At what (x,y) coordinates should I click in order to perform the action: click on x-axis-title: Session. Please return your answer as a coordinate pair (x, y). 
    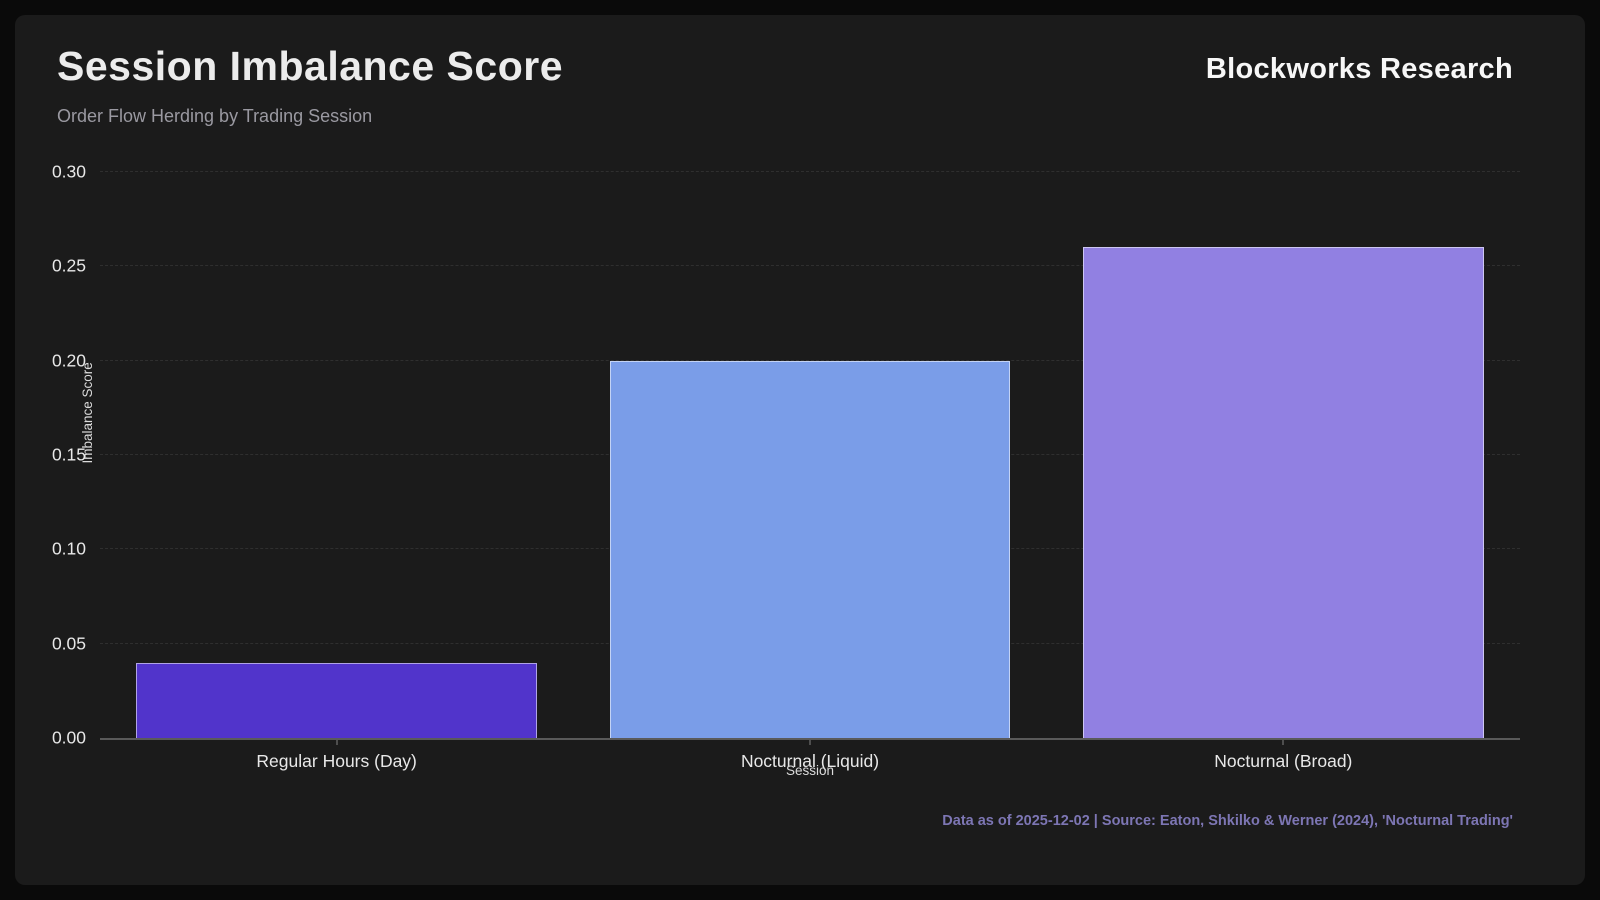
    Looking at the image, I should click on (810, 770).